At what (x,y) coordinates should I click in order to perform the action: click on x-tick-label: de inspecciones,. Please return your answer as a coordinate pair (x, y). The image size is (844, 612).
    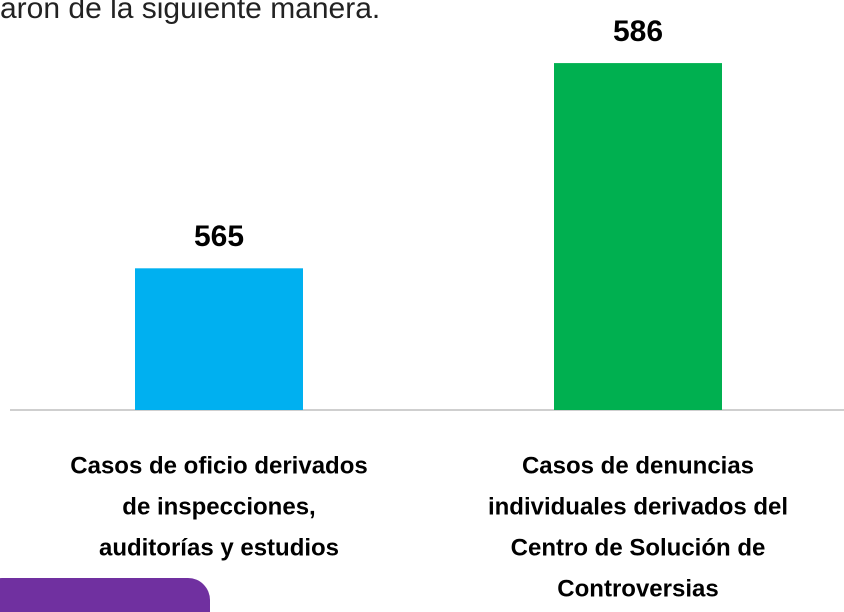
    Looking at the image, I should click on (218, 506).